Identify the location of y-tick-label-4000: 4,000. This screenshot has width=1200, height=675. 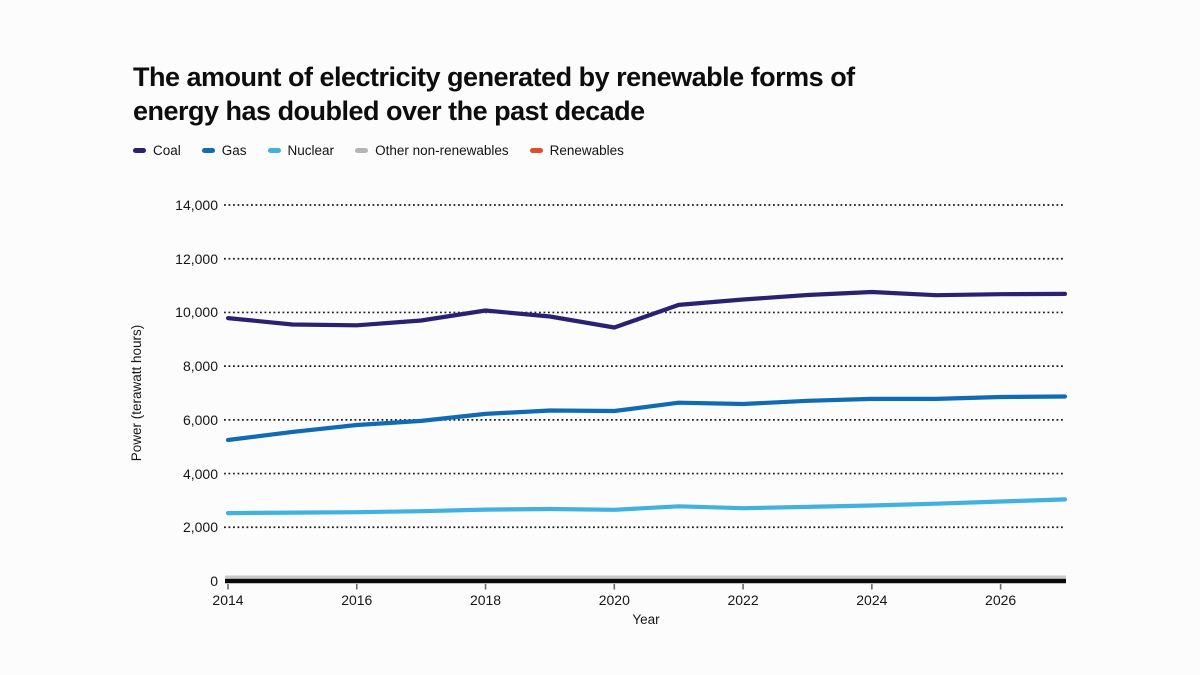
(200, 473).